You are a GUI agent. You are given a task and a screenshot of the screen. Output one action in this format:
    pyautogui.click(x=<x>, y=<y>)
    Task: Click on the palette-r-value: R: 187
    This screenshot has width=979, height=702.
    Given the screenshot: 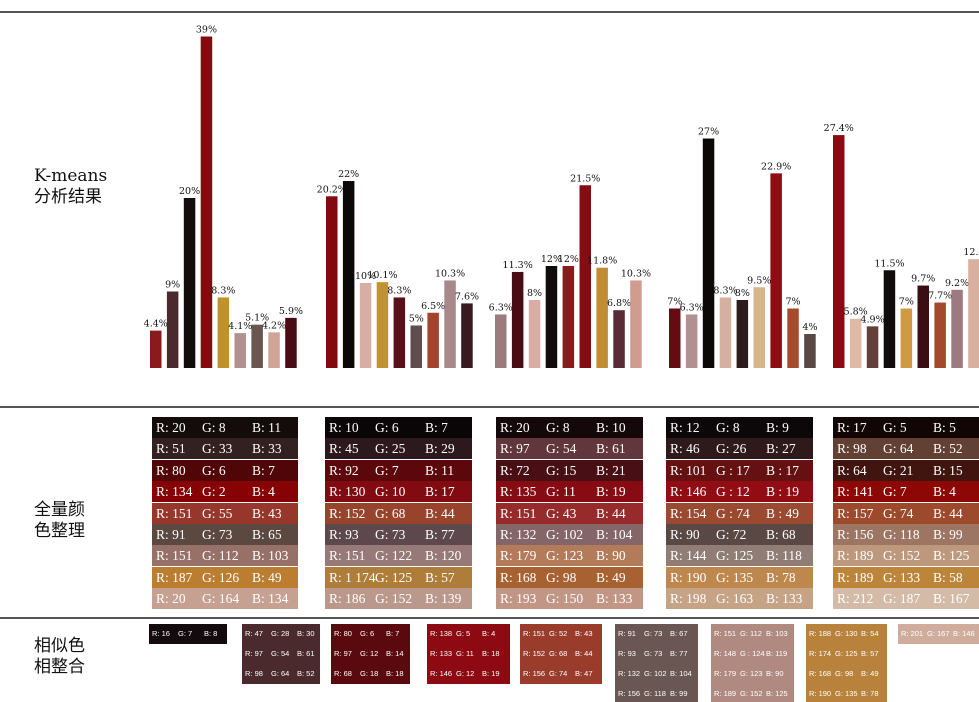 What is the action you would take?
    pyautogui.click(x=174, y=577)
    